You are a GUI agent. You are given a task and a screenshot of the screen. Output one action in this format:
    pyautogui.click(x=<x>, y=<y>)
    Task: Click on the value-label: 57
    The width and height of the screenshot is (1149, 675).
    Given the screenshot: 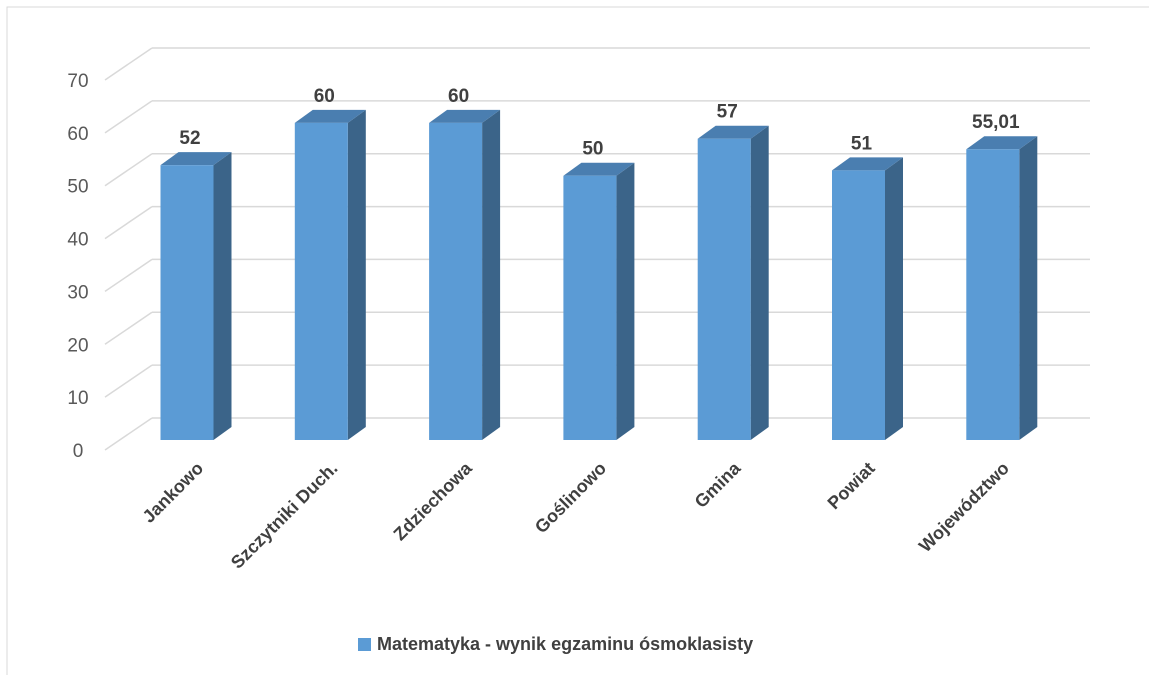 What is the action you would take?
    pyautogui.click(x=727, y=112)
    